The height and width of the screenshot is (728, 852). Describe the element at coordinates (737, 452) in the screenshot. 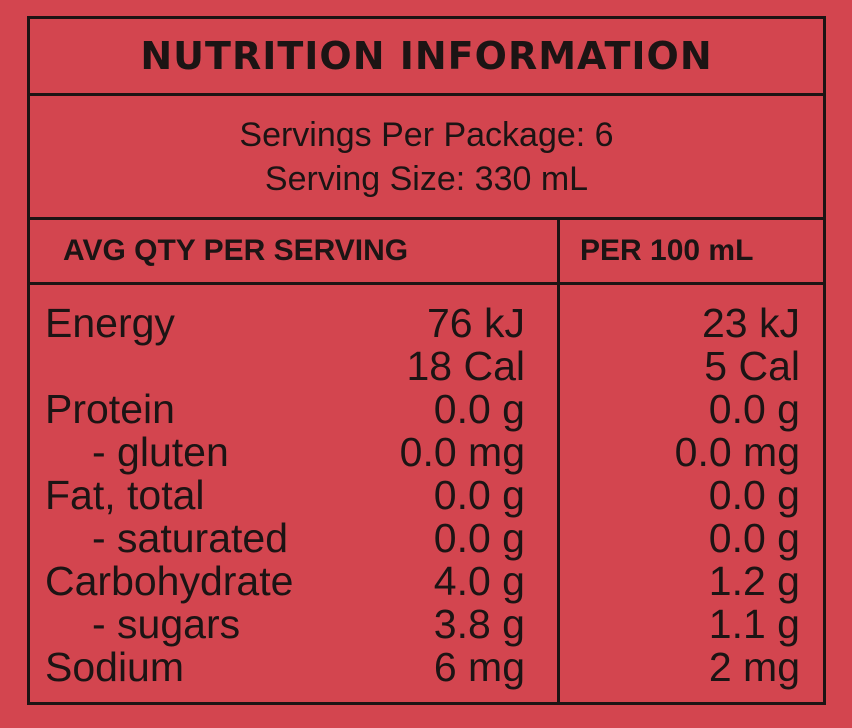

I see `per-100ml-value: 0.0 mg` at that location.